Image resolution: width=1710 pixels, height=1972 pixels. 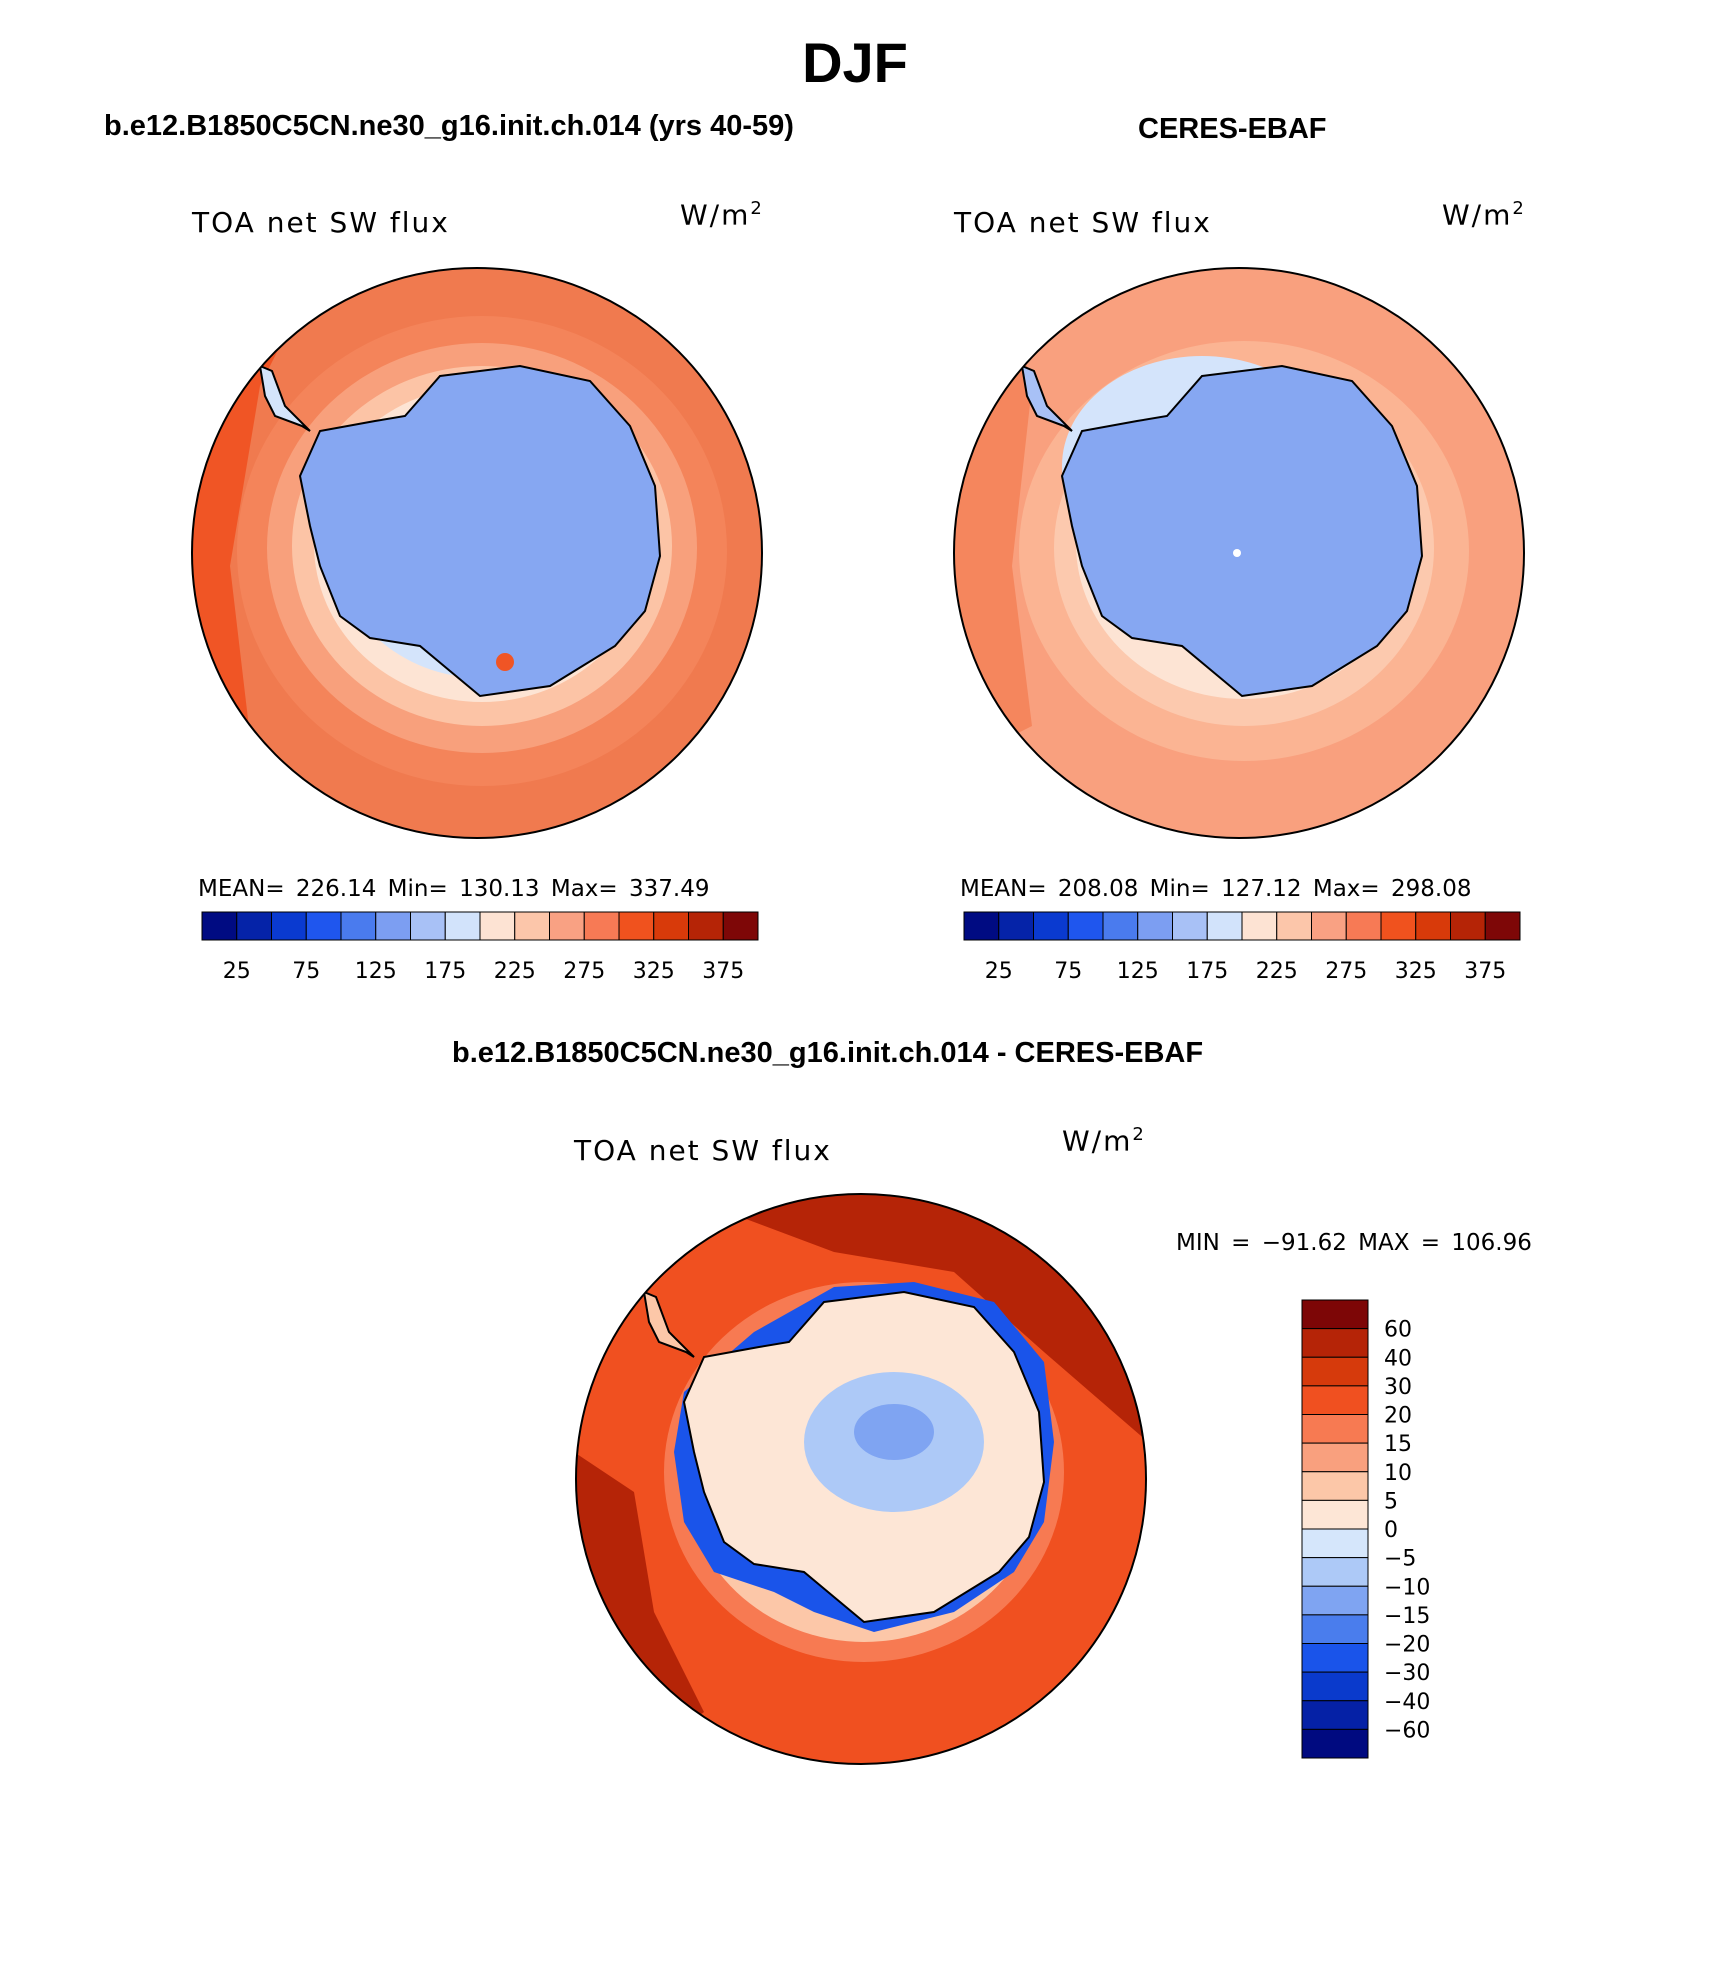 What do you see at coordinates (1346, 971) in the screenshot?
I see `obs-colorbar-tick-label: 275` at bounding box center [1346, 971].